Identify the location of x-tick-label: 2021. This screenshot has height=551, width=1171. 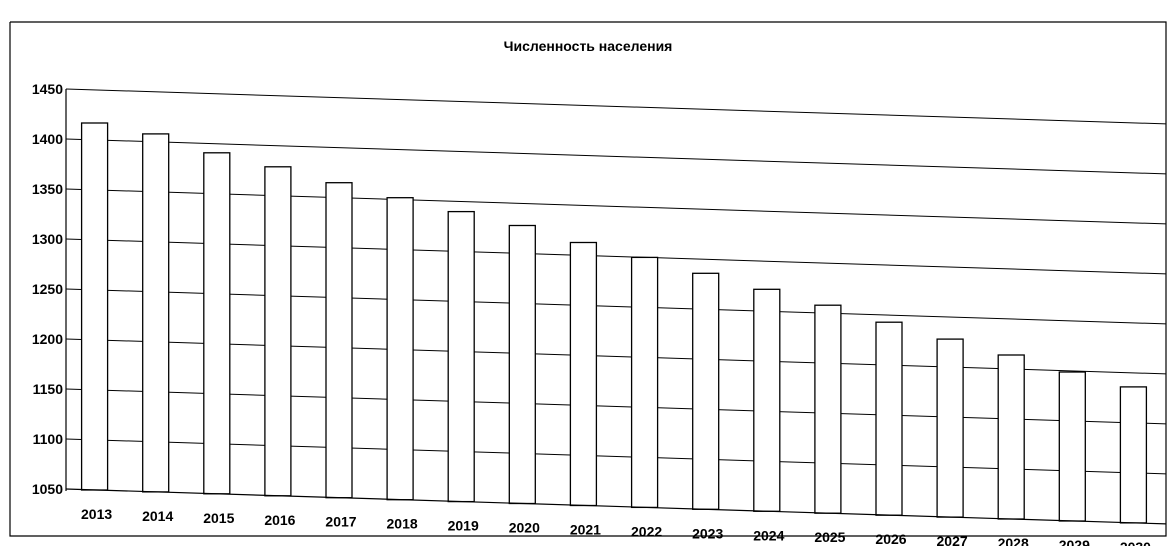
(585, 530).